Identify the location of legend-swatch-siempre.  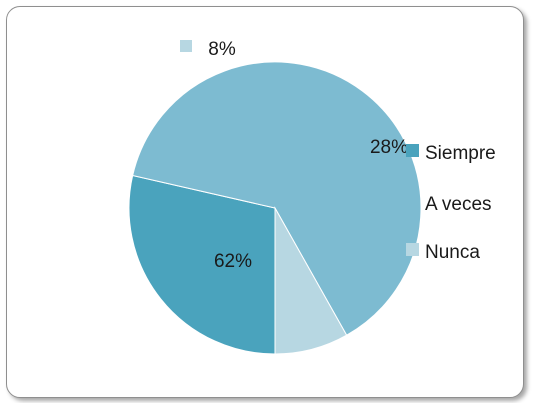
(412, 150).